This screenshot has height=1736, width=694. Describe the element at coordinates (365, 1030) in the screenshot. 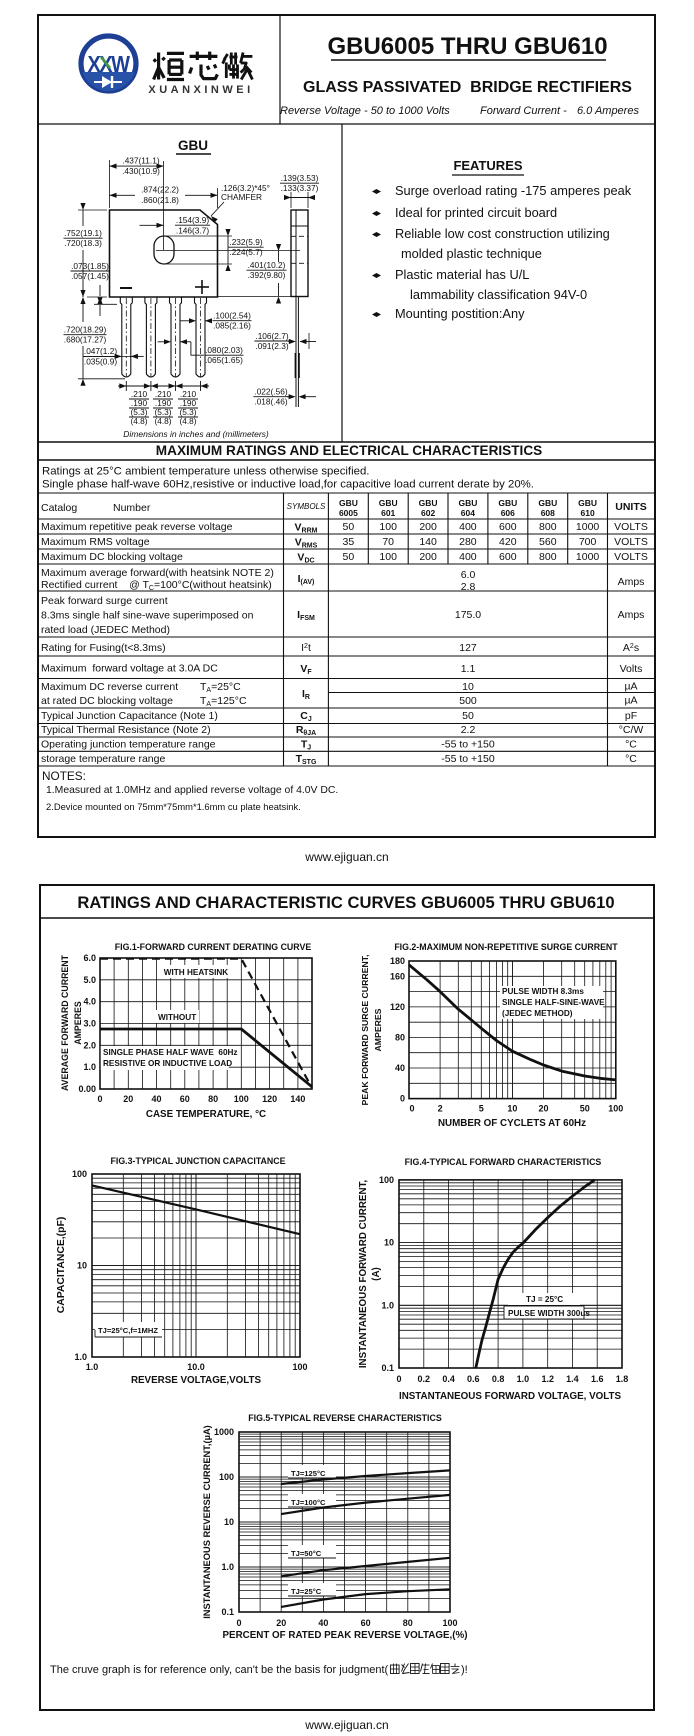

I see `svg-text: PEAK FORWARD SURGE CURRENT,` at that location.